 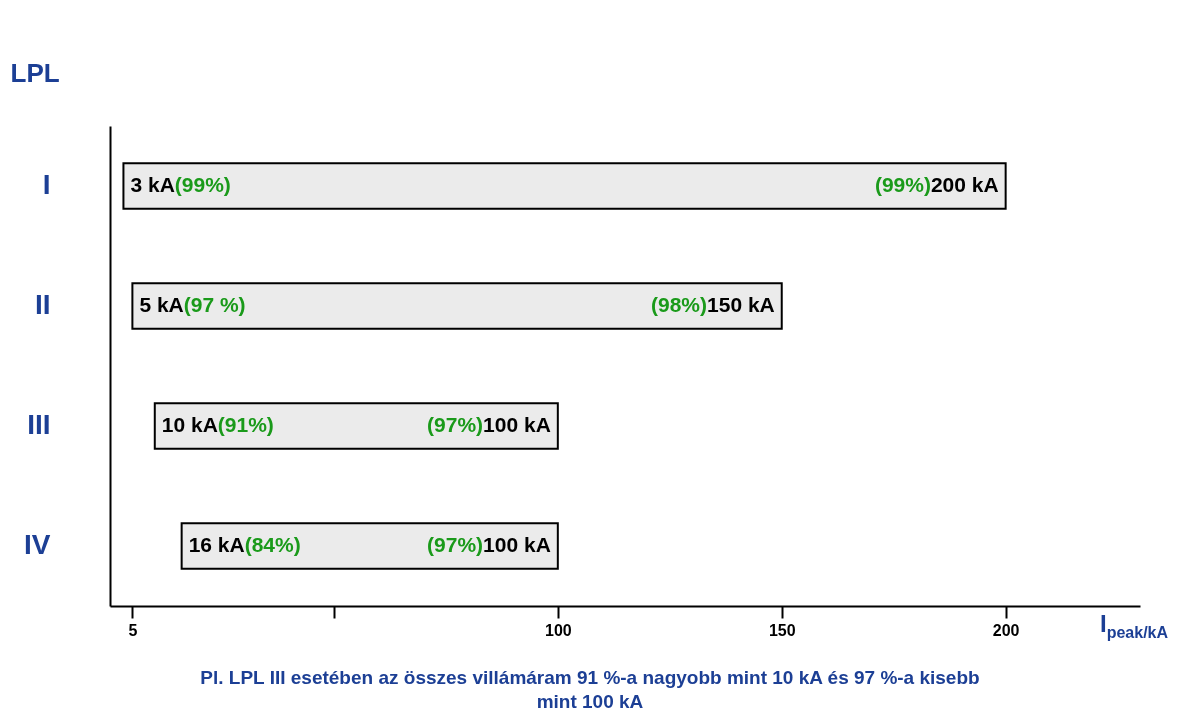 I want to click on x-tick-label: 5, so click(x=133, y=630).